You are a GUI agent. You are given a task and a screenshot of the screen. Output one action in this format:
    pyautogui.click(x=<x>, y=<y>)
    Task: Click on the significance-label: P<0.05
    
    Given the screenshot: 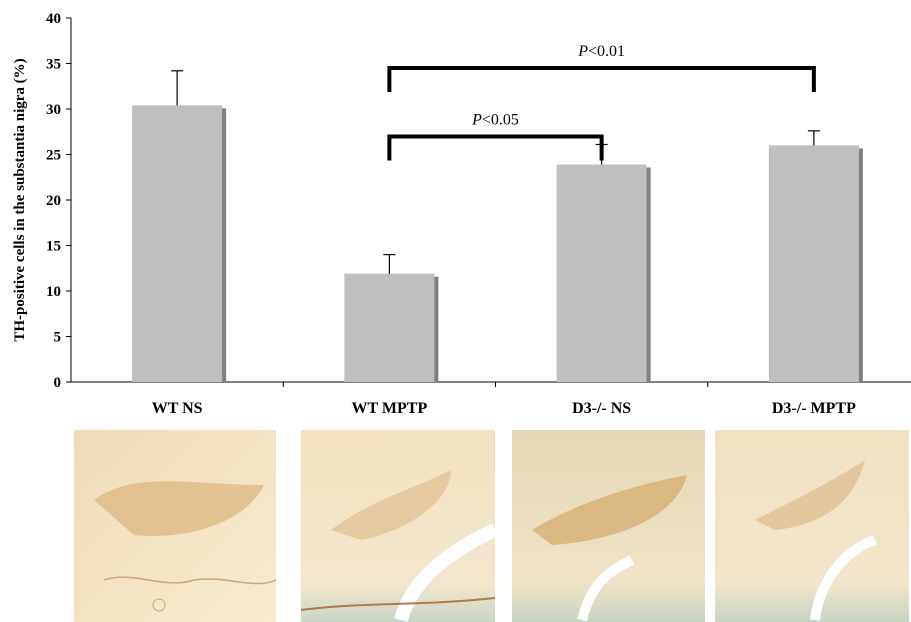 What is the action you would take?
    pyautogui.click(x=495, y=120)
    